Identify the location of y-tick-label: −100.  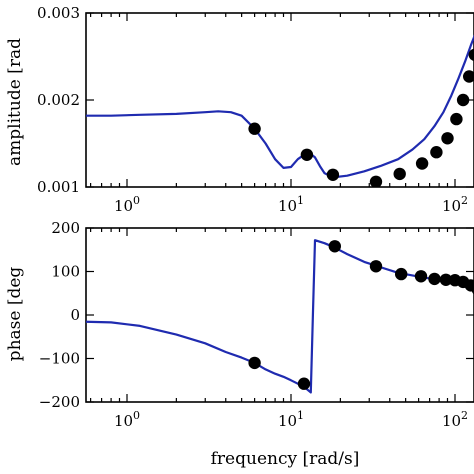
(59, 359).